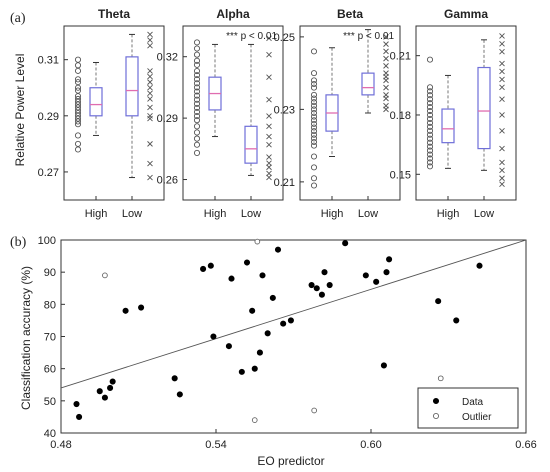 Image resolution: width=550 pixels, height=472 pixels. What do you see at coordinates (18, 242) in the screenshot?
I see `panel-label-b: (b)` at bounding box center [18, 242].